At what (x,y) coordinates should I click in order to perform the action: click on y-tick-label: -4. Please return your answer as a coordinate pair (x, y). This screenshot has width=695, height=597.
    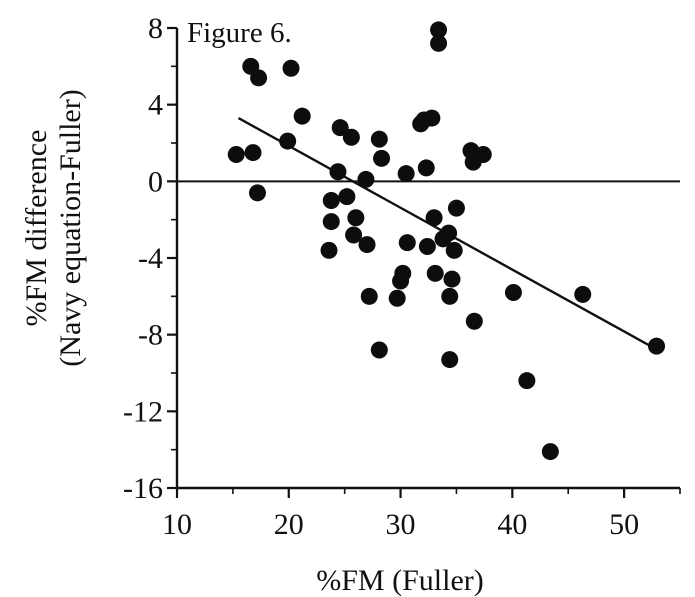
    Looking at the image, I should click on (150, 258).